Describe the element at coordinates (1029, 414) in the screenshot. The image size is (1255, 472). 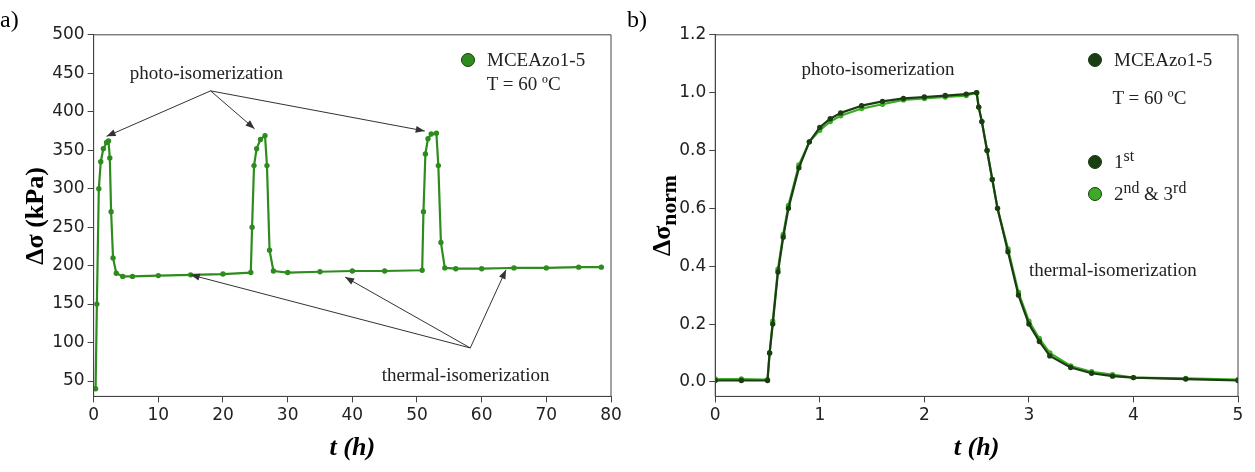
I see `x-tick-label: 3` at that location.